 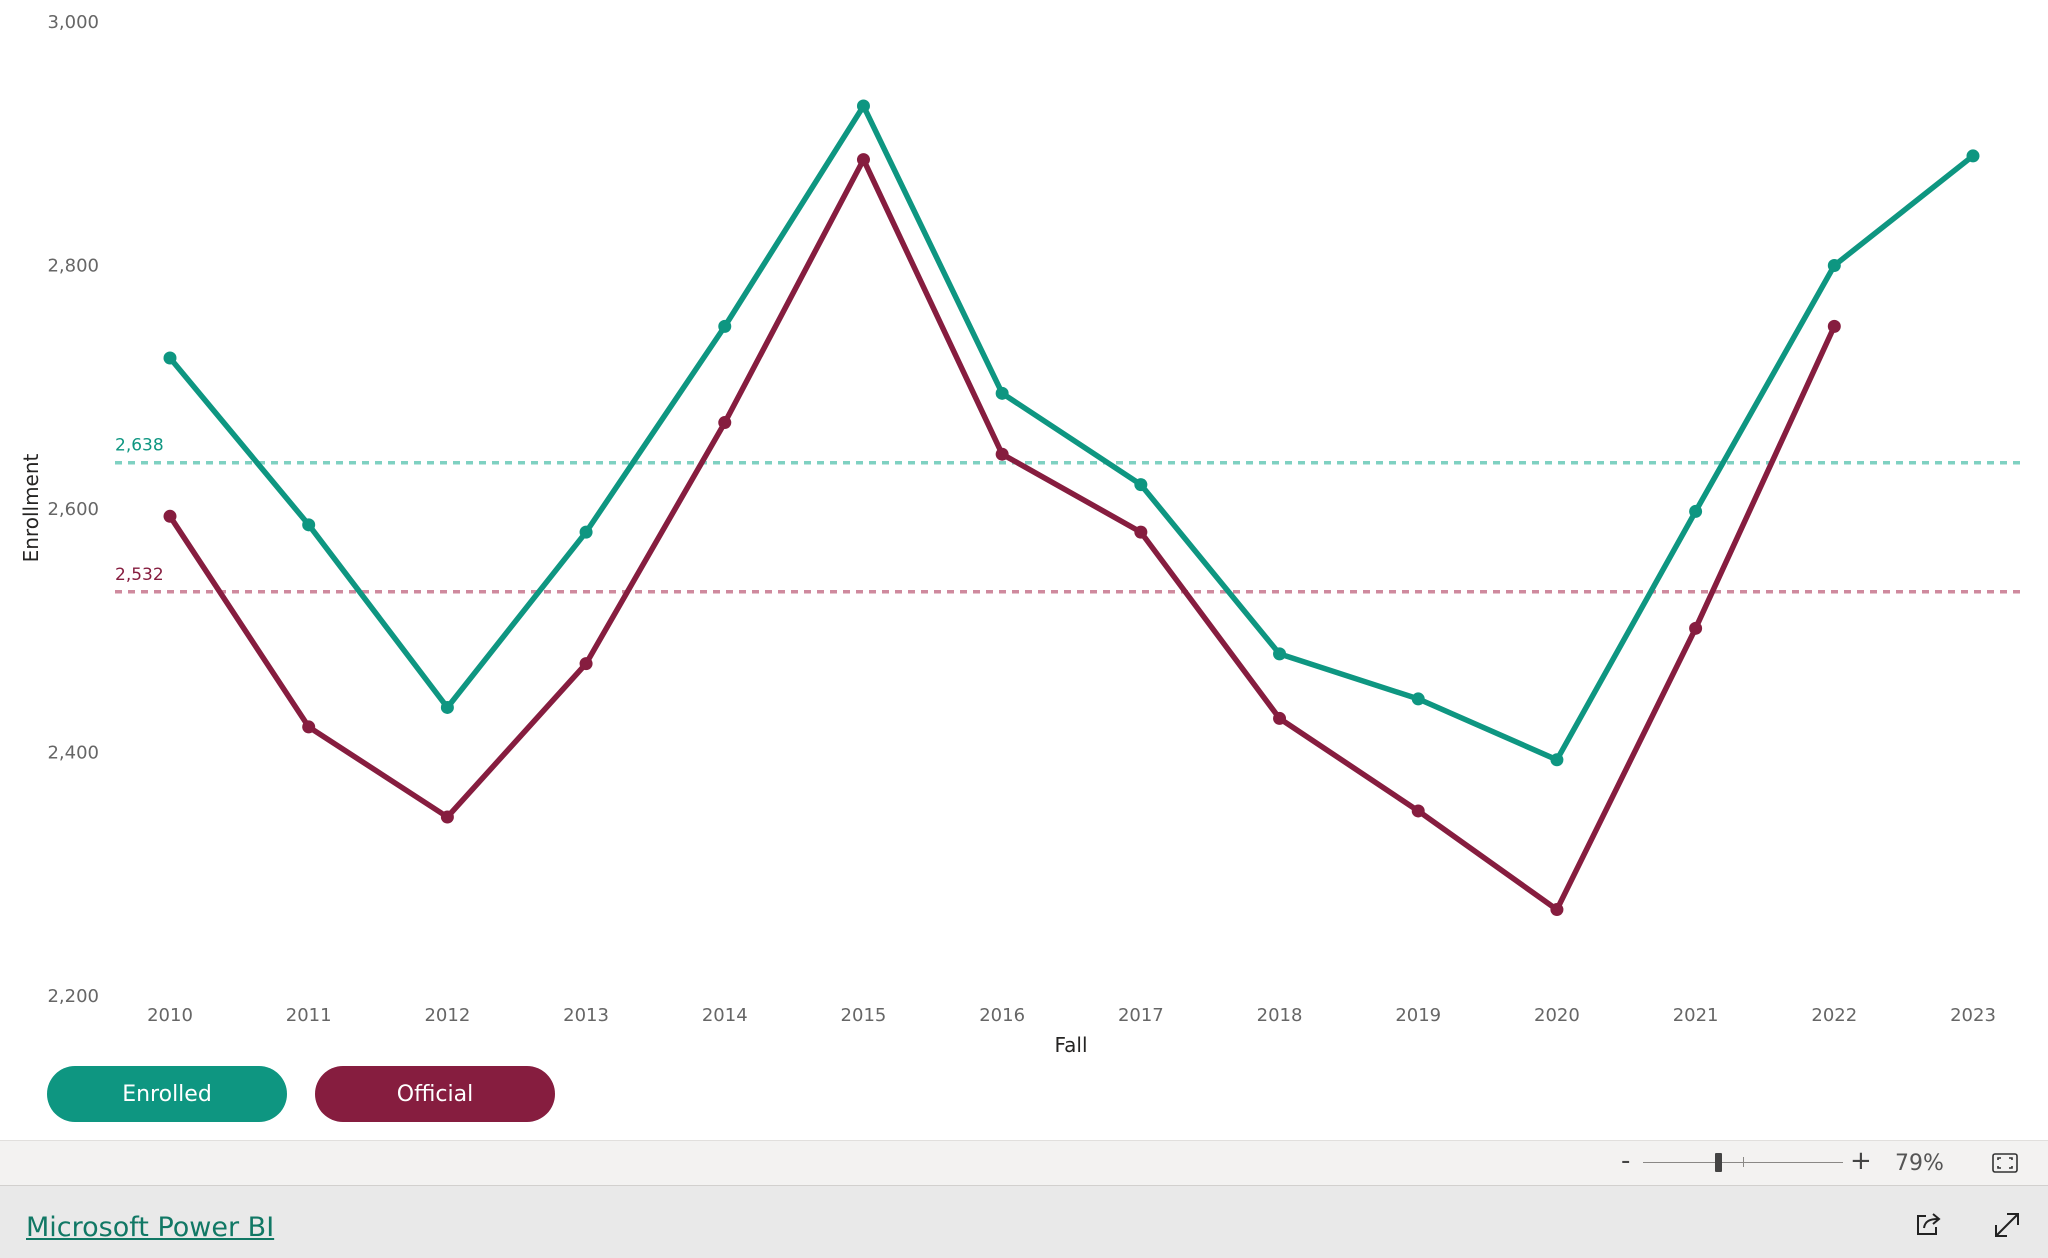 What do you see at coordinates (1557, 1015) in the screenshot?
I see `x-tick-label: 2020` at bounding box center [1557, 1015].